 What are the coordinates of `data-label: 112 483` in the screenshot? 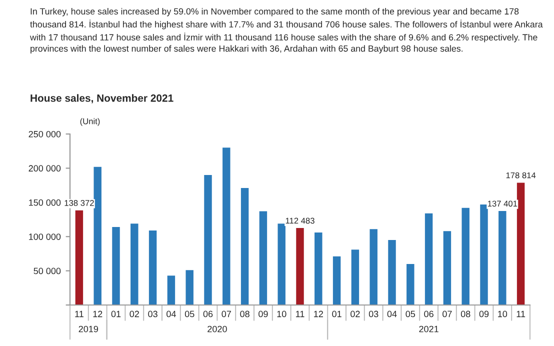 It's located at (300, 221).